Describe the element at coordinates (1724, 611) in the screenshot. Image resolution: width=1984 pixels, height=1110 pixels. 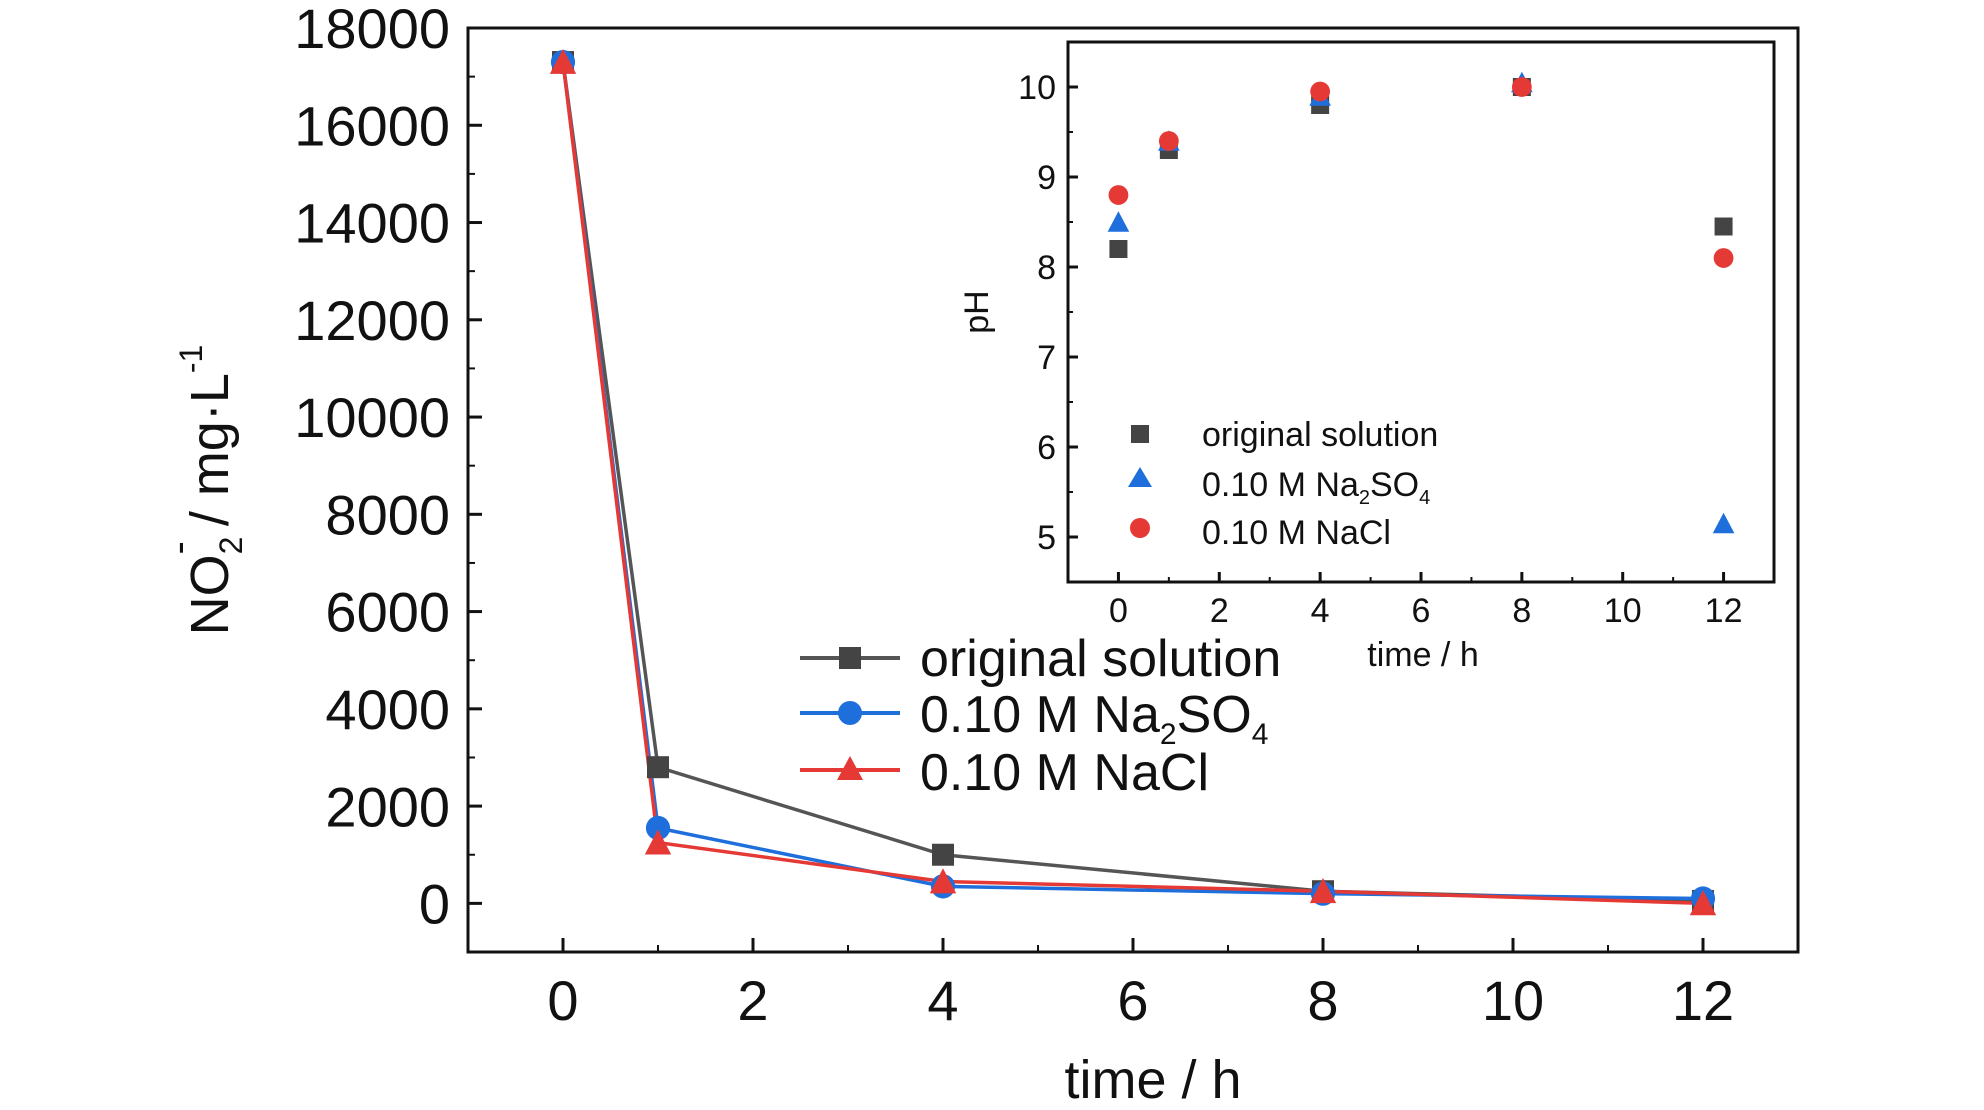
I see `inset-x-tick-label: 12` at that location.